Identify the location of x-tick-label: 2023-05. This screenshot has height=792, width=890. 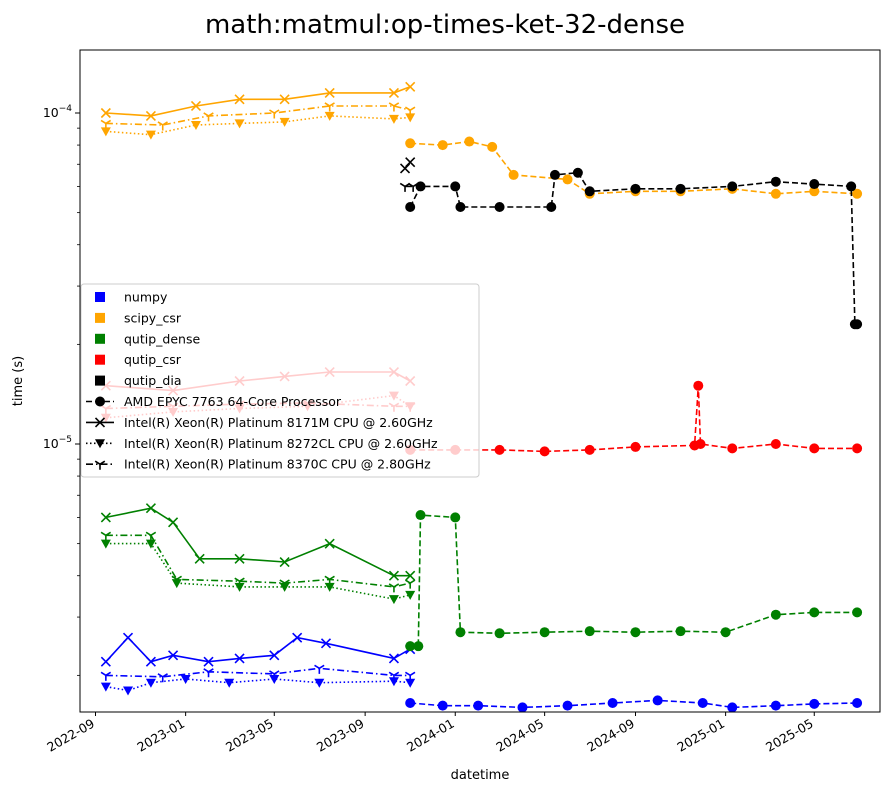
(249, 735).